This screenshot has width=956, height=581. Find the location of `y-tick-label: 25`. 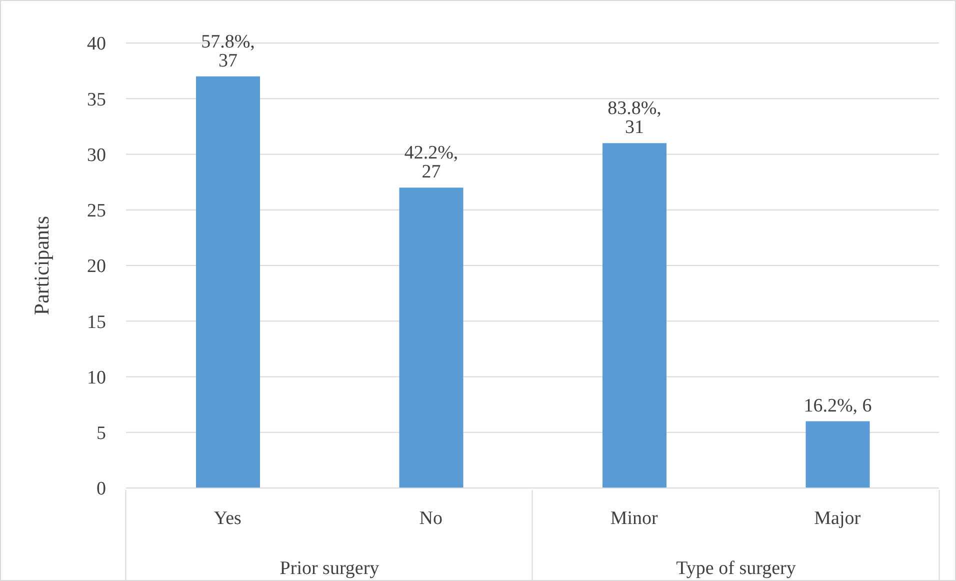

y-tick-label: 25 is located at coordinates (96, 211).